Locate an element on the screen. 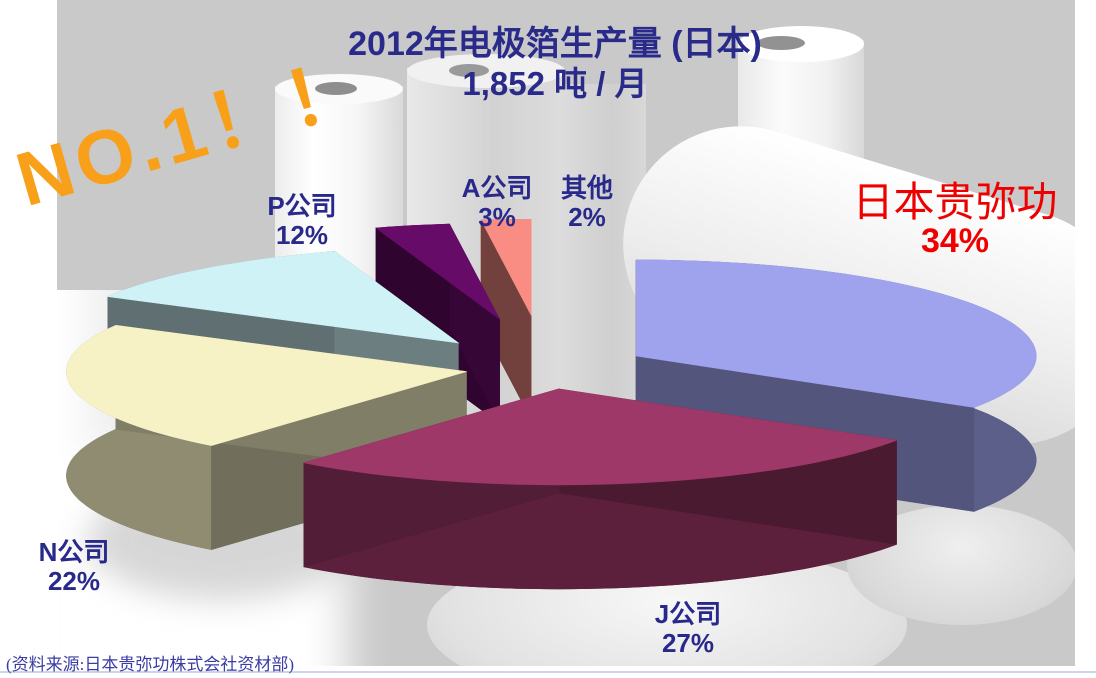 This screenshot has width=1096, height=678. slice-callout-3: N公司 22% is located at coordinates (74, 567).